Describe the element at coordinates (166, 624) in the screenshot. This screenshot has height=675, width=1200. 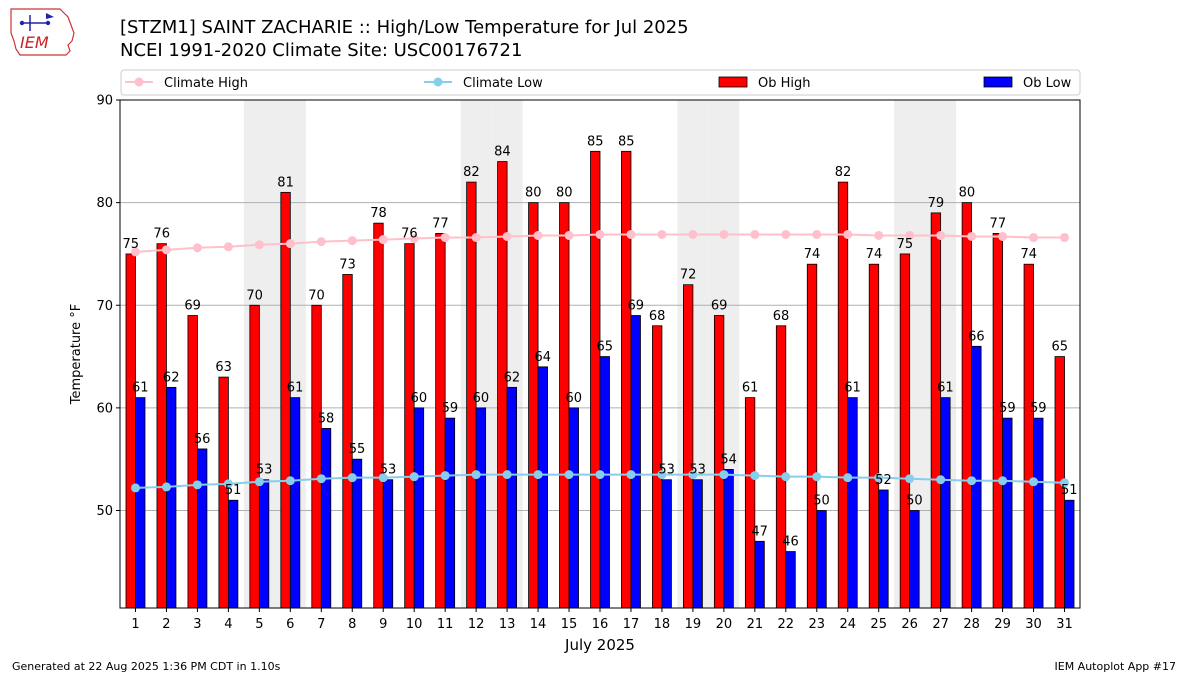
I see `x-tick-label: 2` at that location.